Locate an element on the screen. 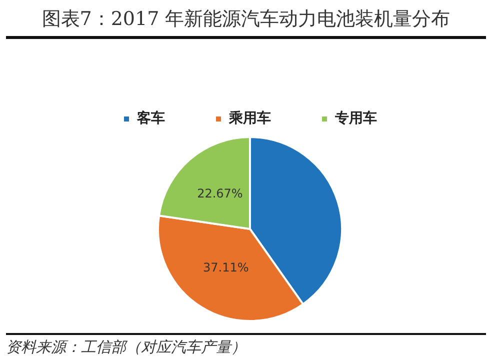 The height and width of the screenshot is (362, 500). legend-label: 客车 is located at coordinates (150, 118).